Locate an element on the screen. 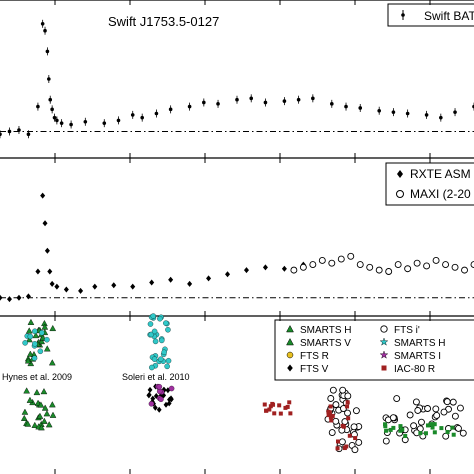  annotation-hynes: Hynes et al. 2009 is located at coordinates (37, 377).